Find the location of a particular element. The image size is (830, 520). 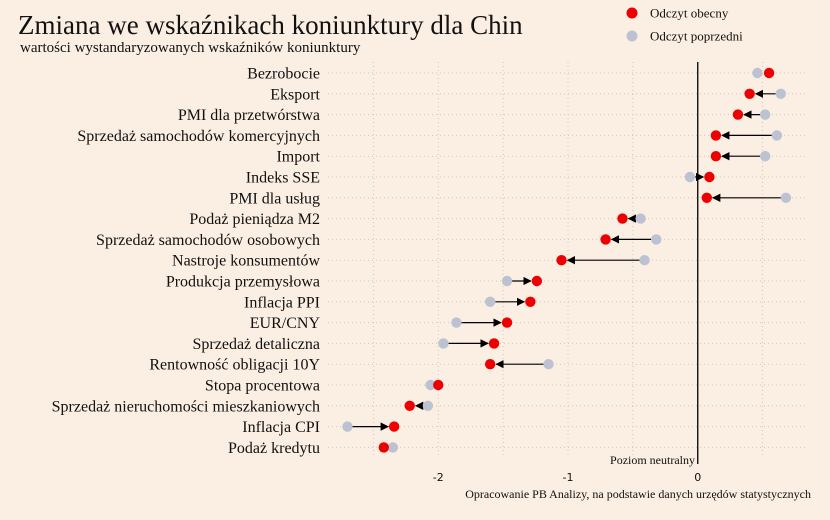

category-label: Sprzedaż samochodów komercyjnych is located at coordinates (198, 136).